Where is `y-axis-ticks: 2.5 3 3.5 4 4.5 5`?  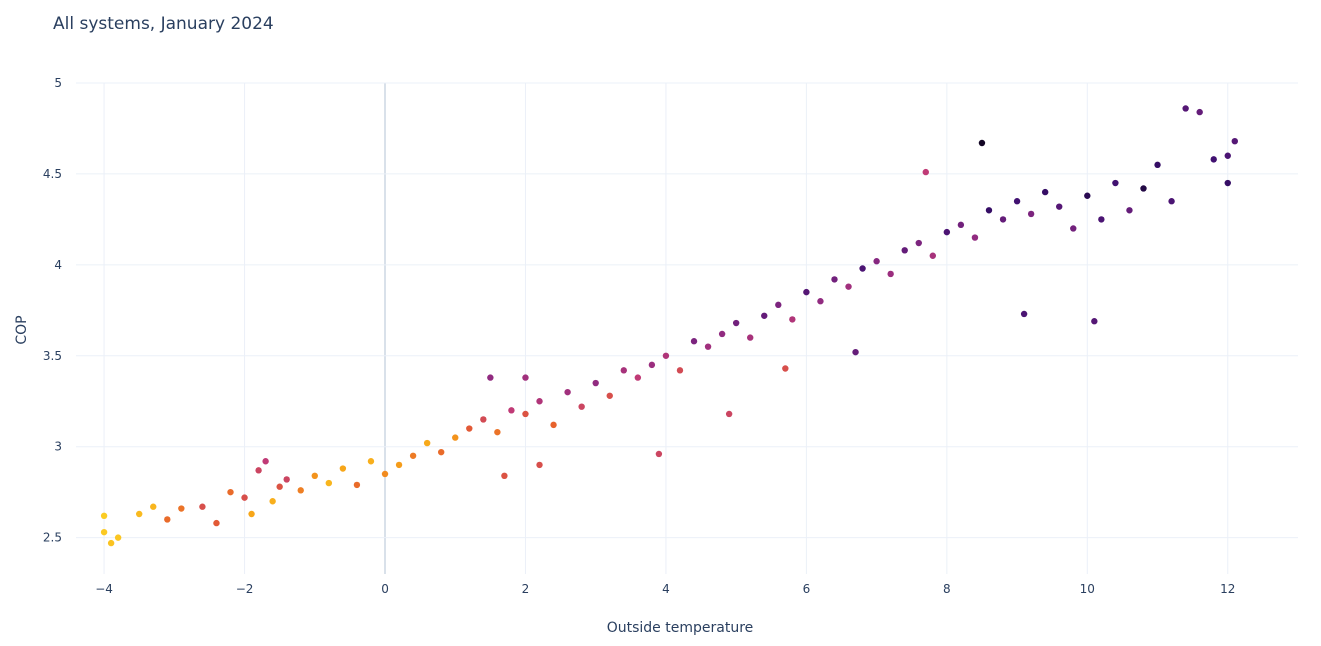 y-axis-ticks: 2.5 3 3.5 4 4.5 5 is located at coordinates (52, 310).